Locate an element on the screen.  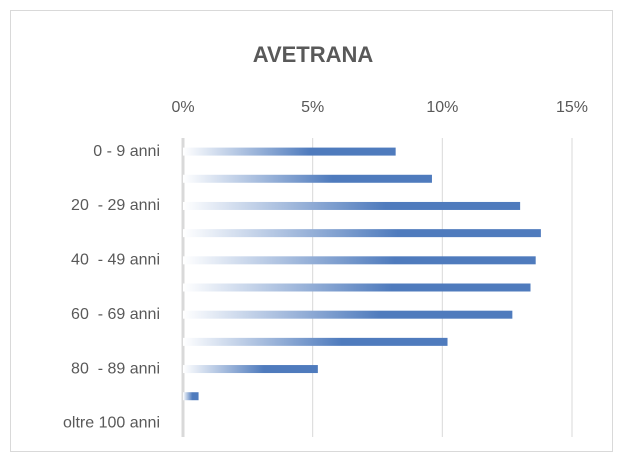
y-tick-label: 40 - 49 anni is located at coordinates (115, 260).